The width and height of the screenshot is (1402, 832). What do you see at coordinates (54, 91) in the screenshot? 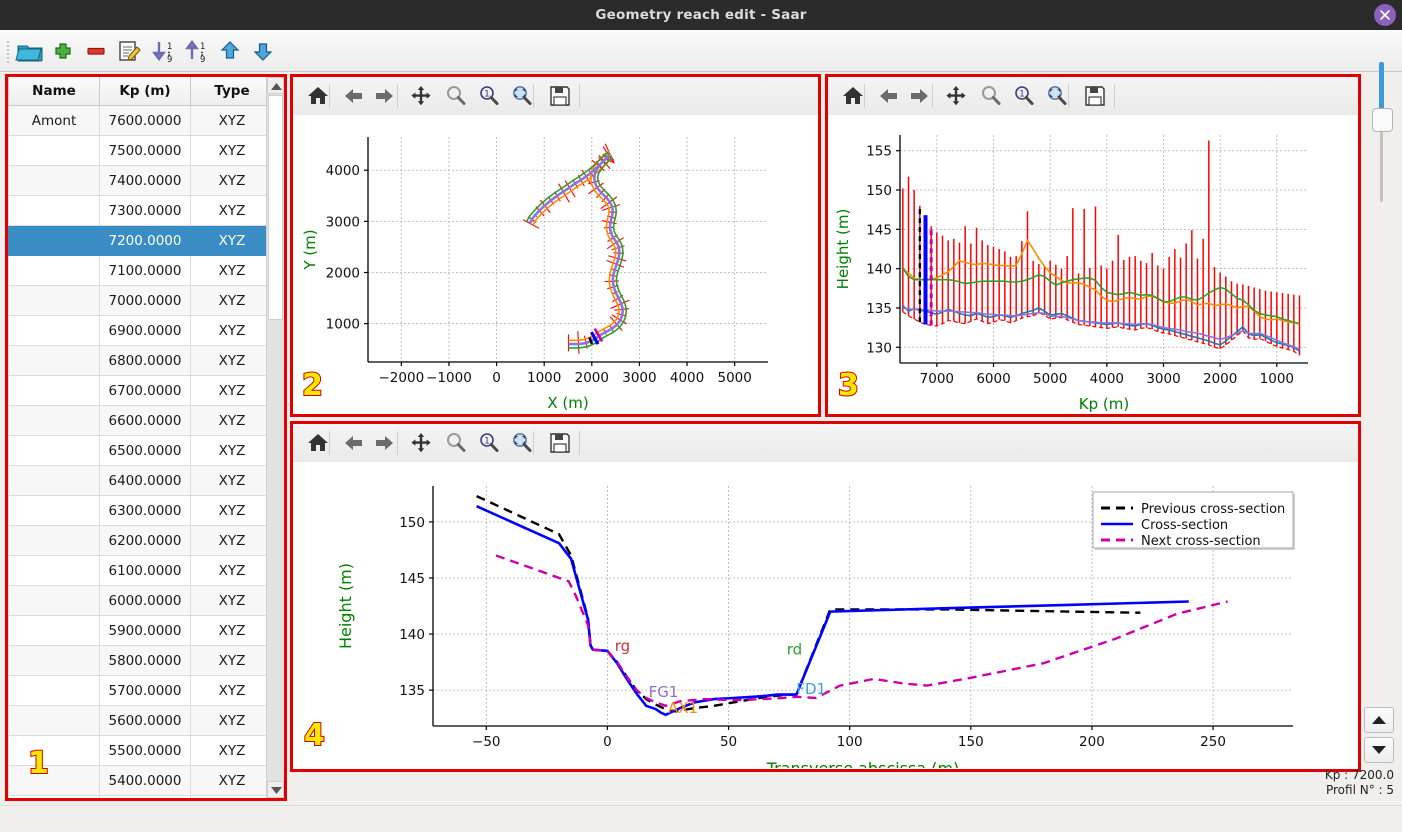
I see `column-header-name: Name` at bounding box center [54, 91].